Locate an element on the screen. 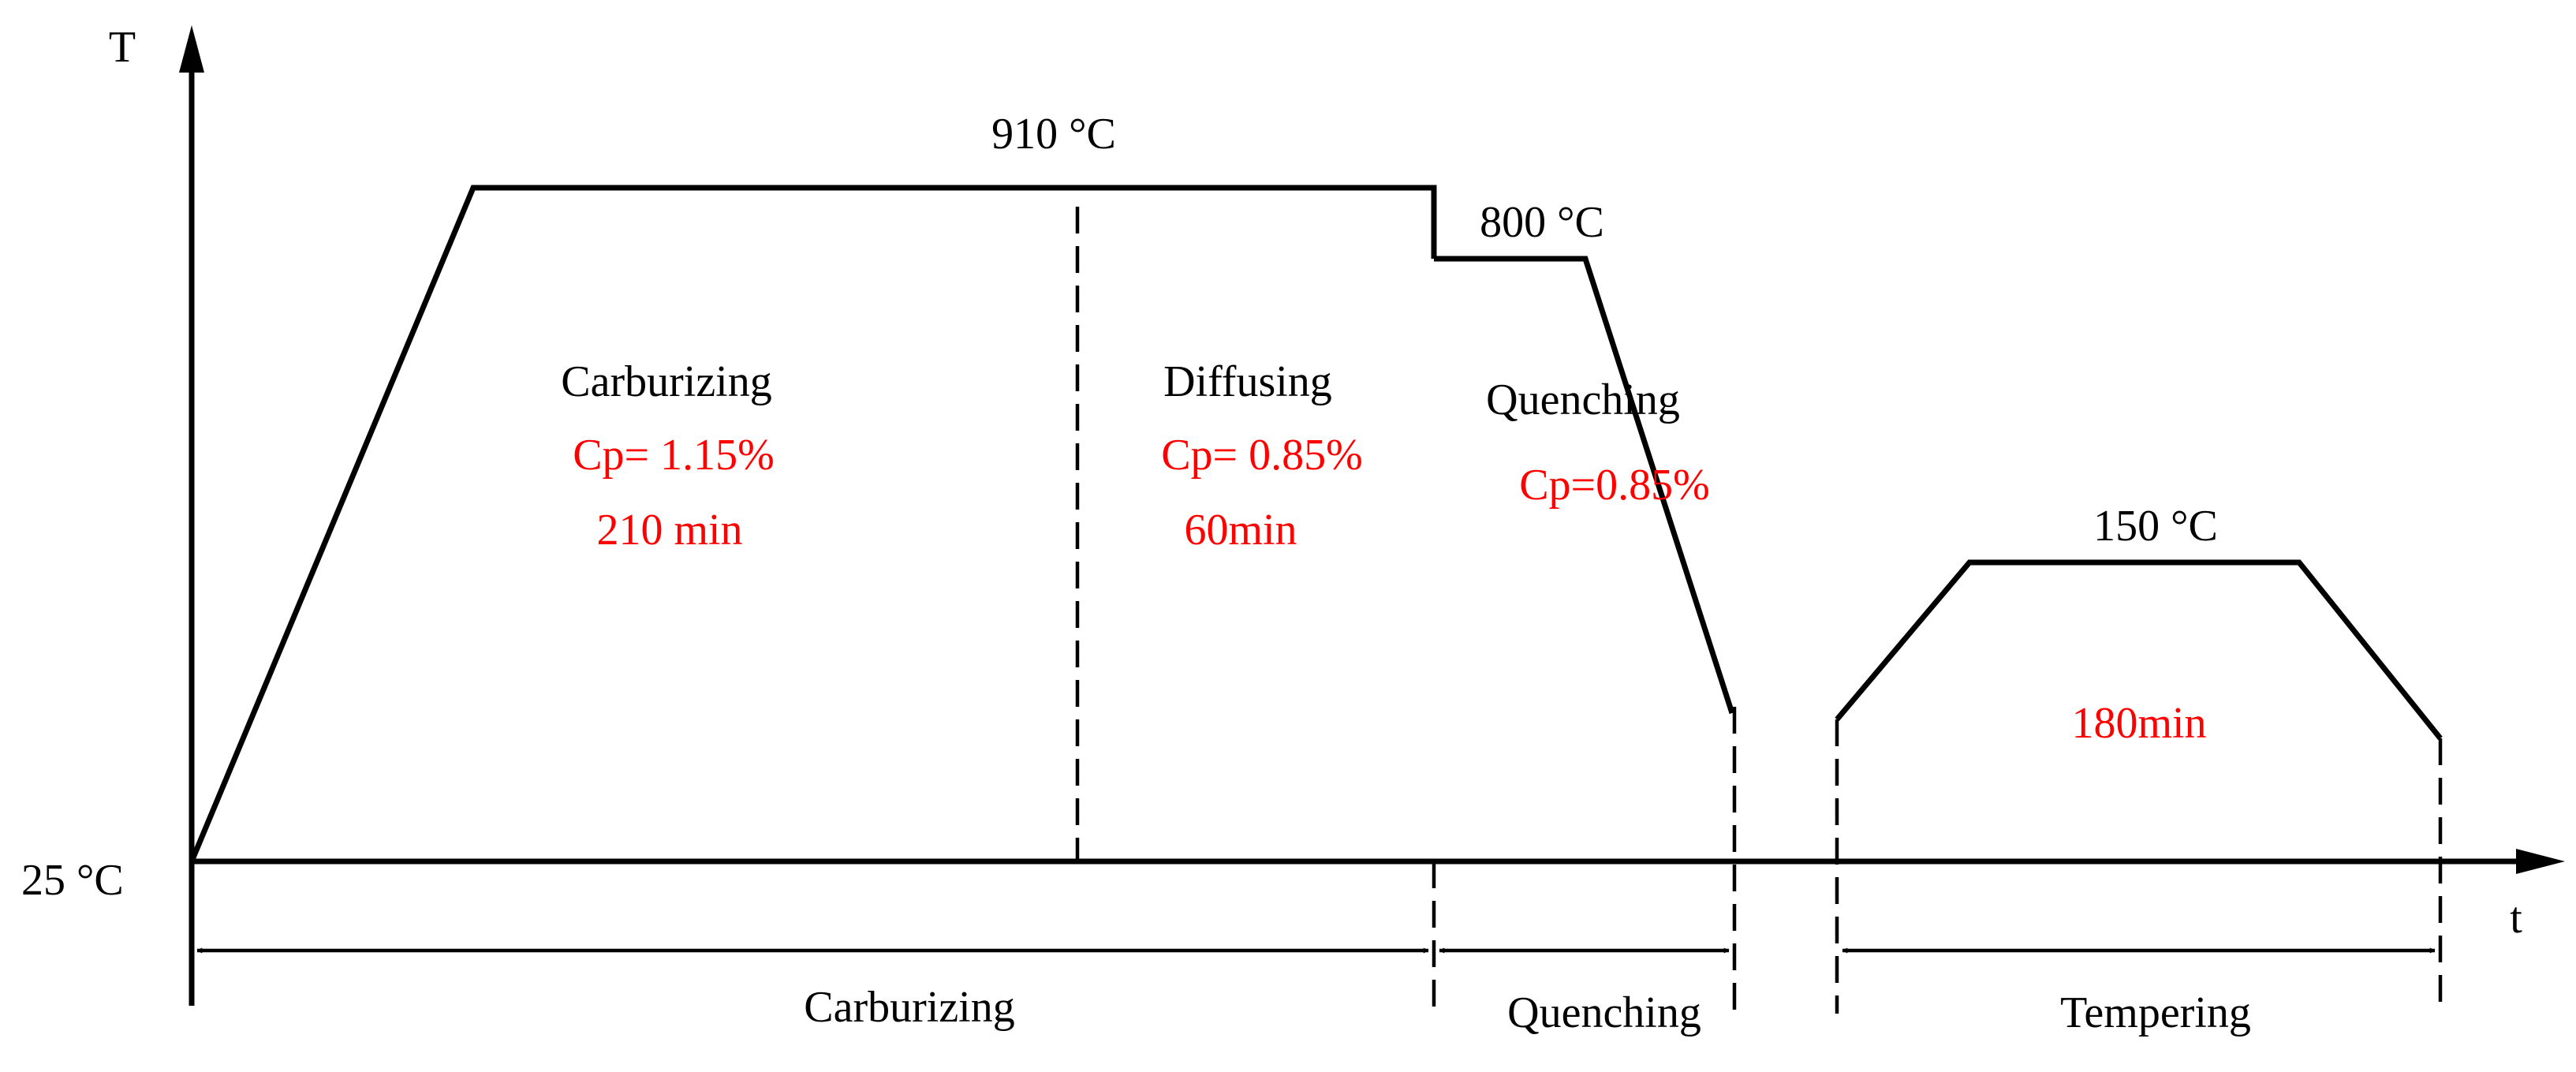  y-axis-label: T is located at coordinates (122, 47).